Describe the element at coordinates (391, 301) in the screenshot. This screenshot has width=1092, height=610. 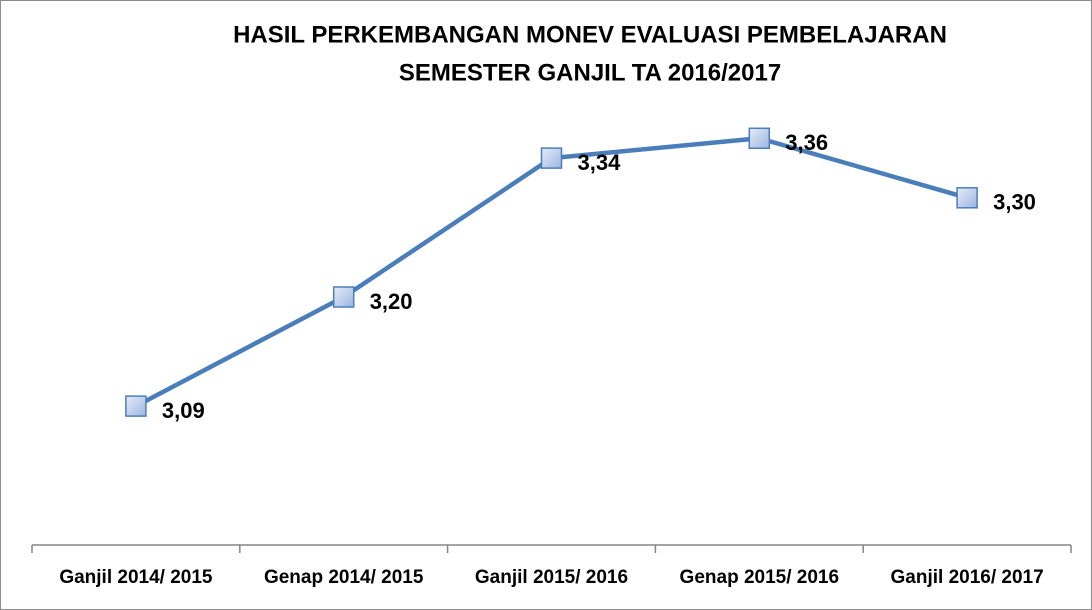
I see `data-label: 3,20` at that location.